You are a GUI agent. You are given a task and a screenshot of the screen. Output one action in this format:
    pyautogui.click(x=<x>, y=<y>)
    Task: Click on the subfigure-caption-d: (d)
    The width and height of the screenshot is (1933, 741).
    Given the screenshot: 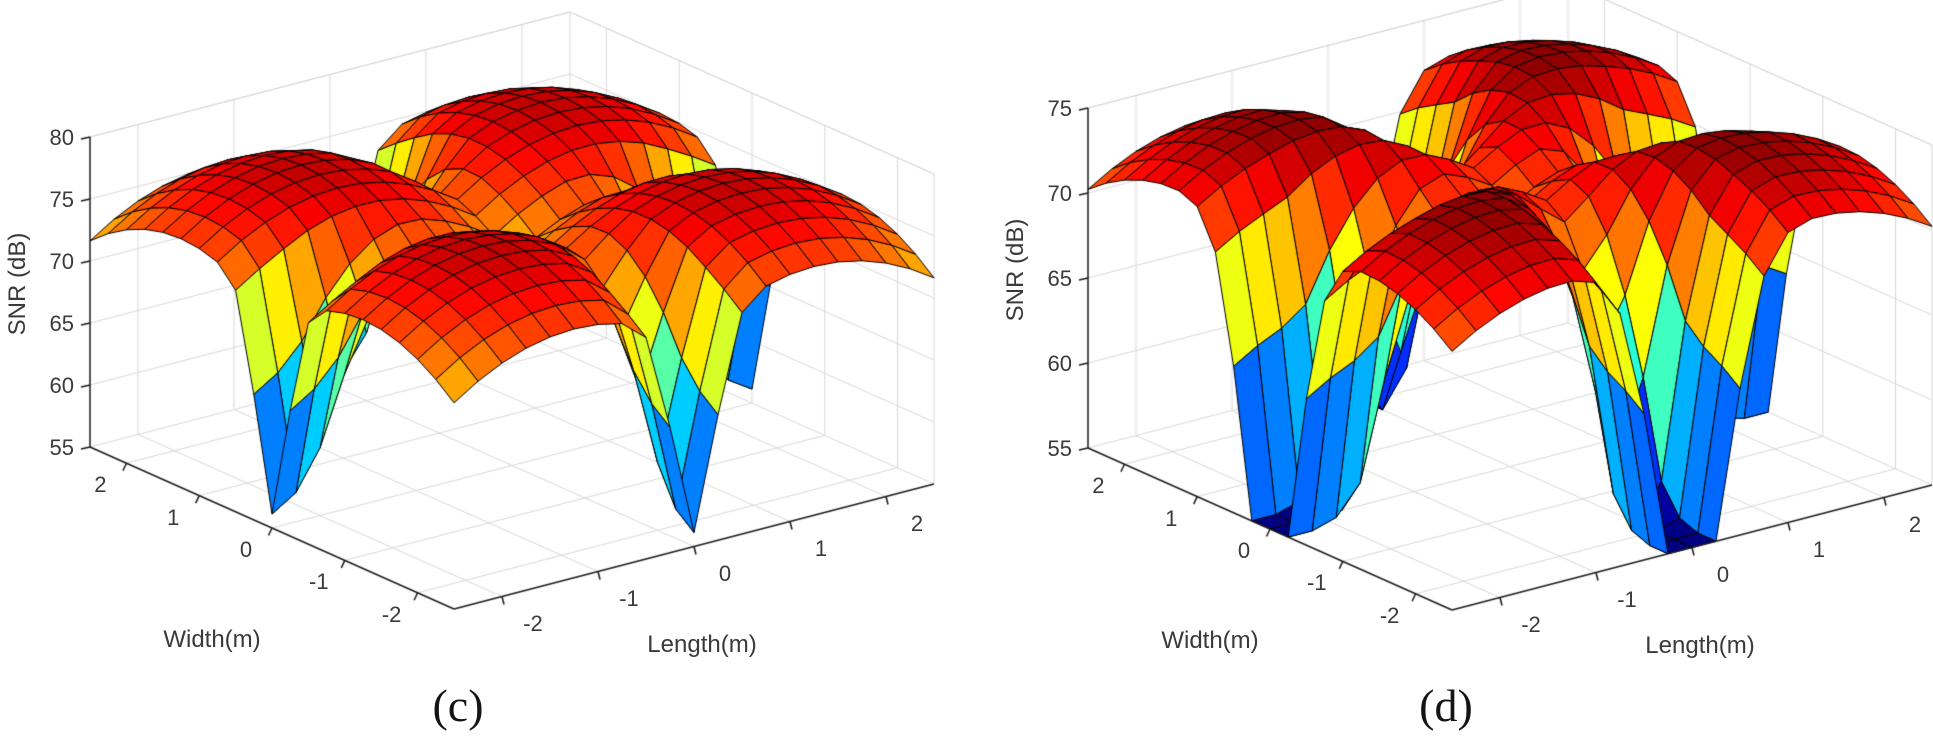 What is the action you would take?
    pyautogui.click(x=1446, y=705)
    